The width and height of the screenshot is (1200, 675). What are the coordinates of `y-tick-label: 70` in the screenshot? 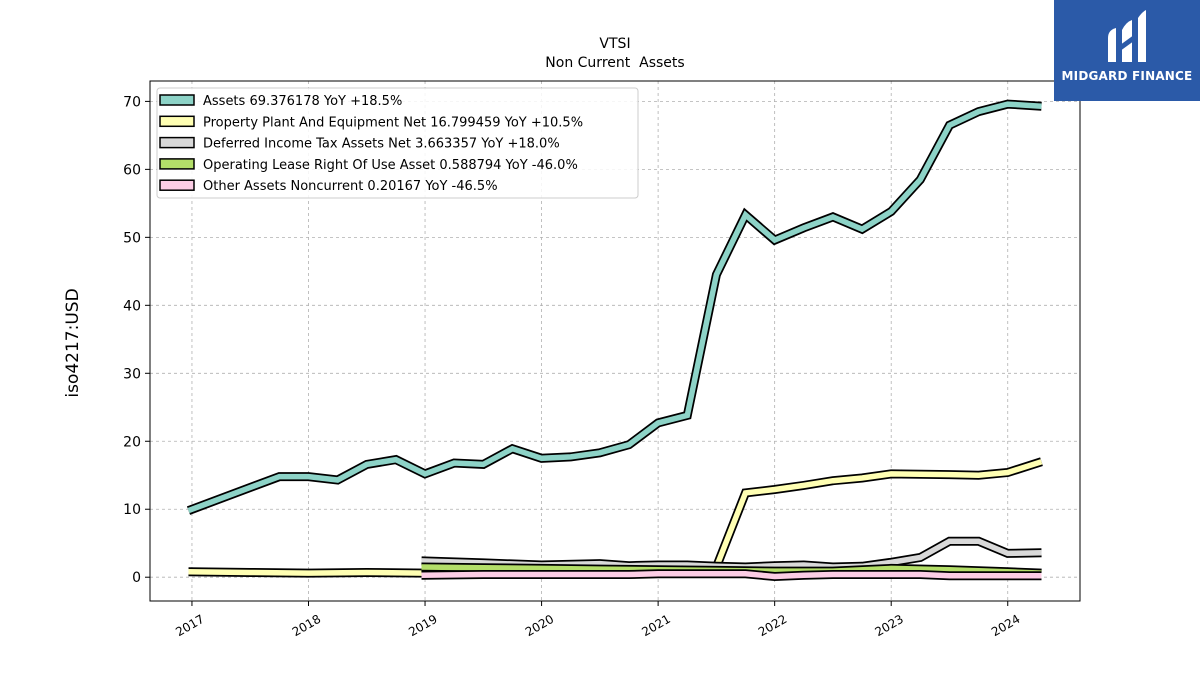 It's located at (132, 102).